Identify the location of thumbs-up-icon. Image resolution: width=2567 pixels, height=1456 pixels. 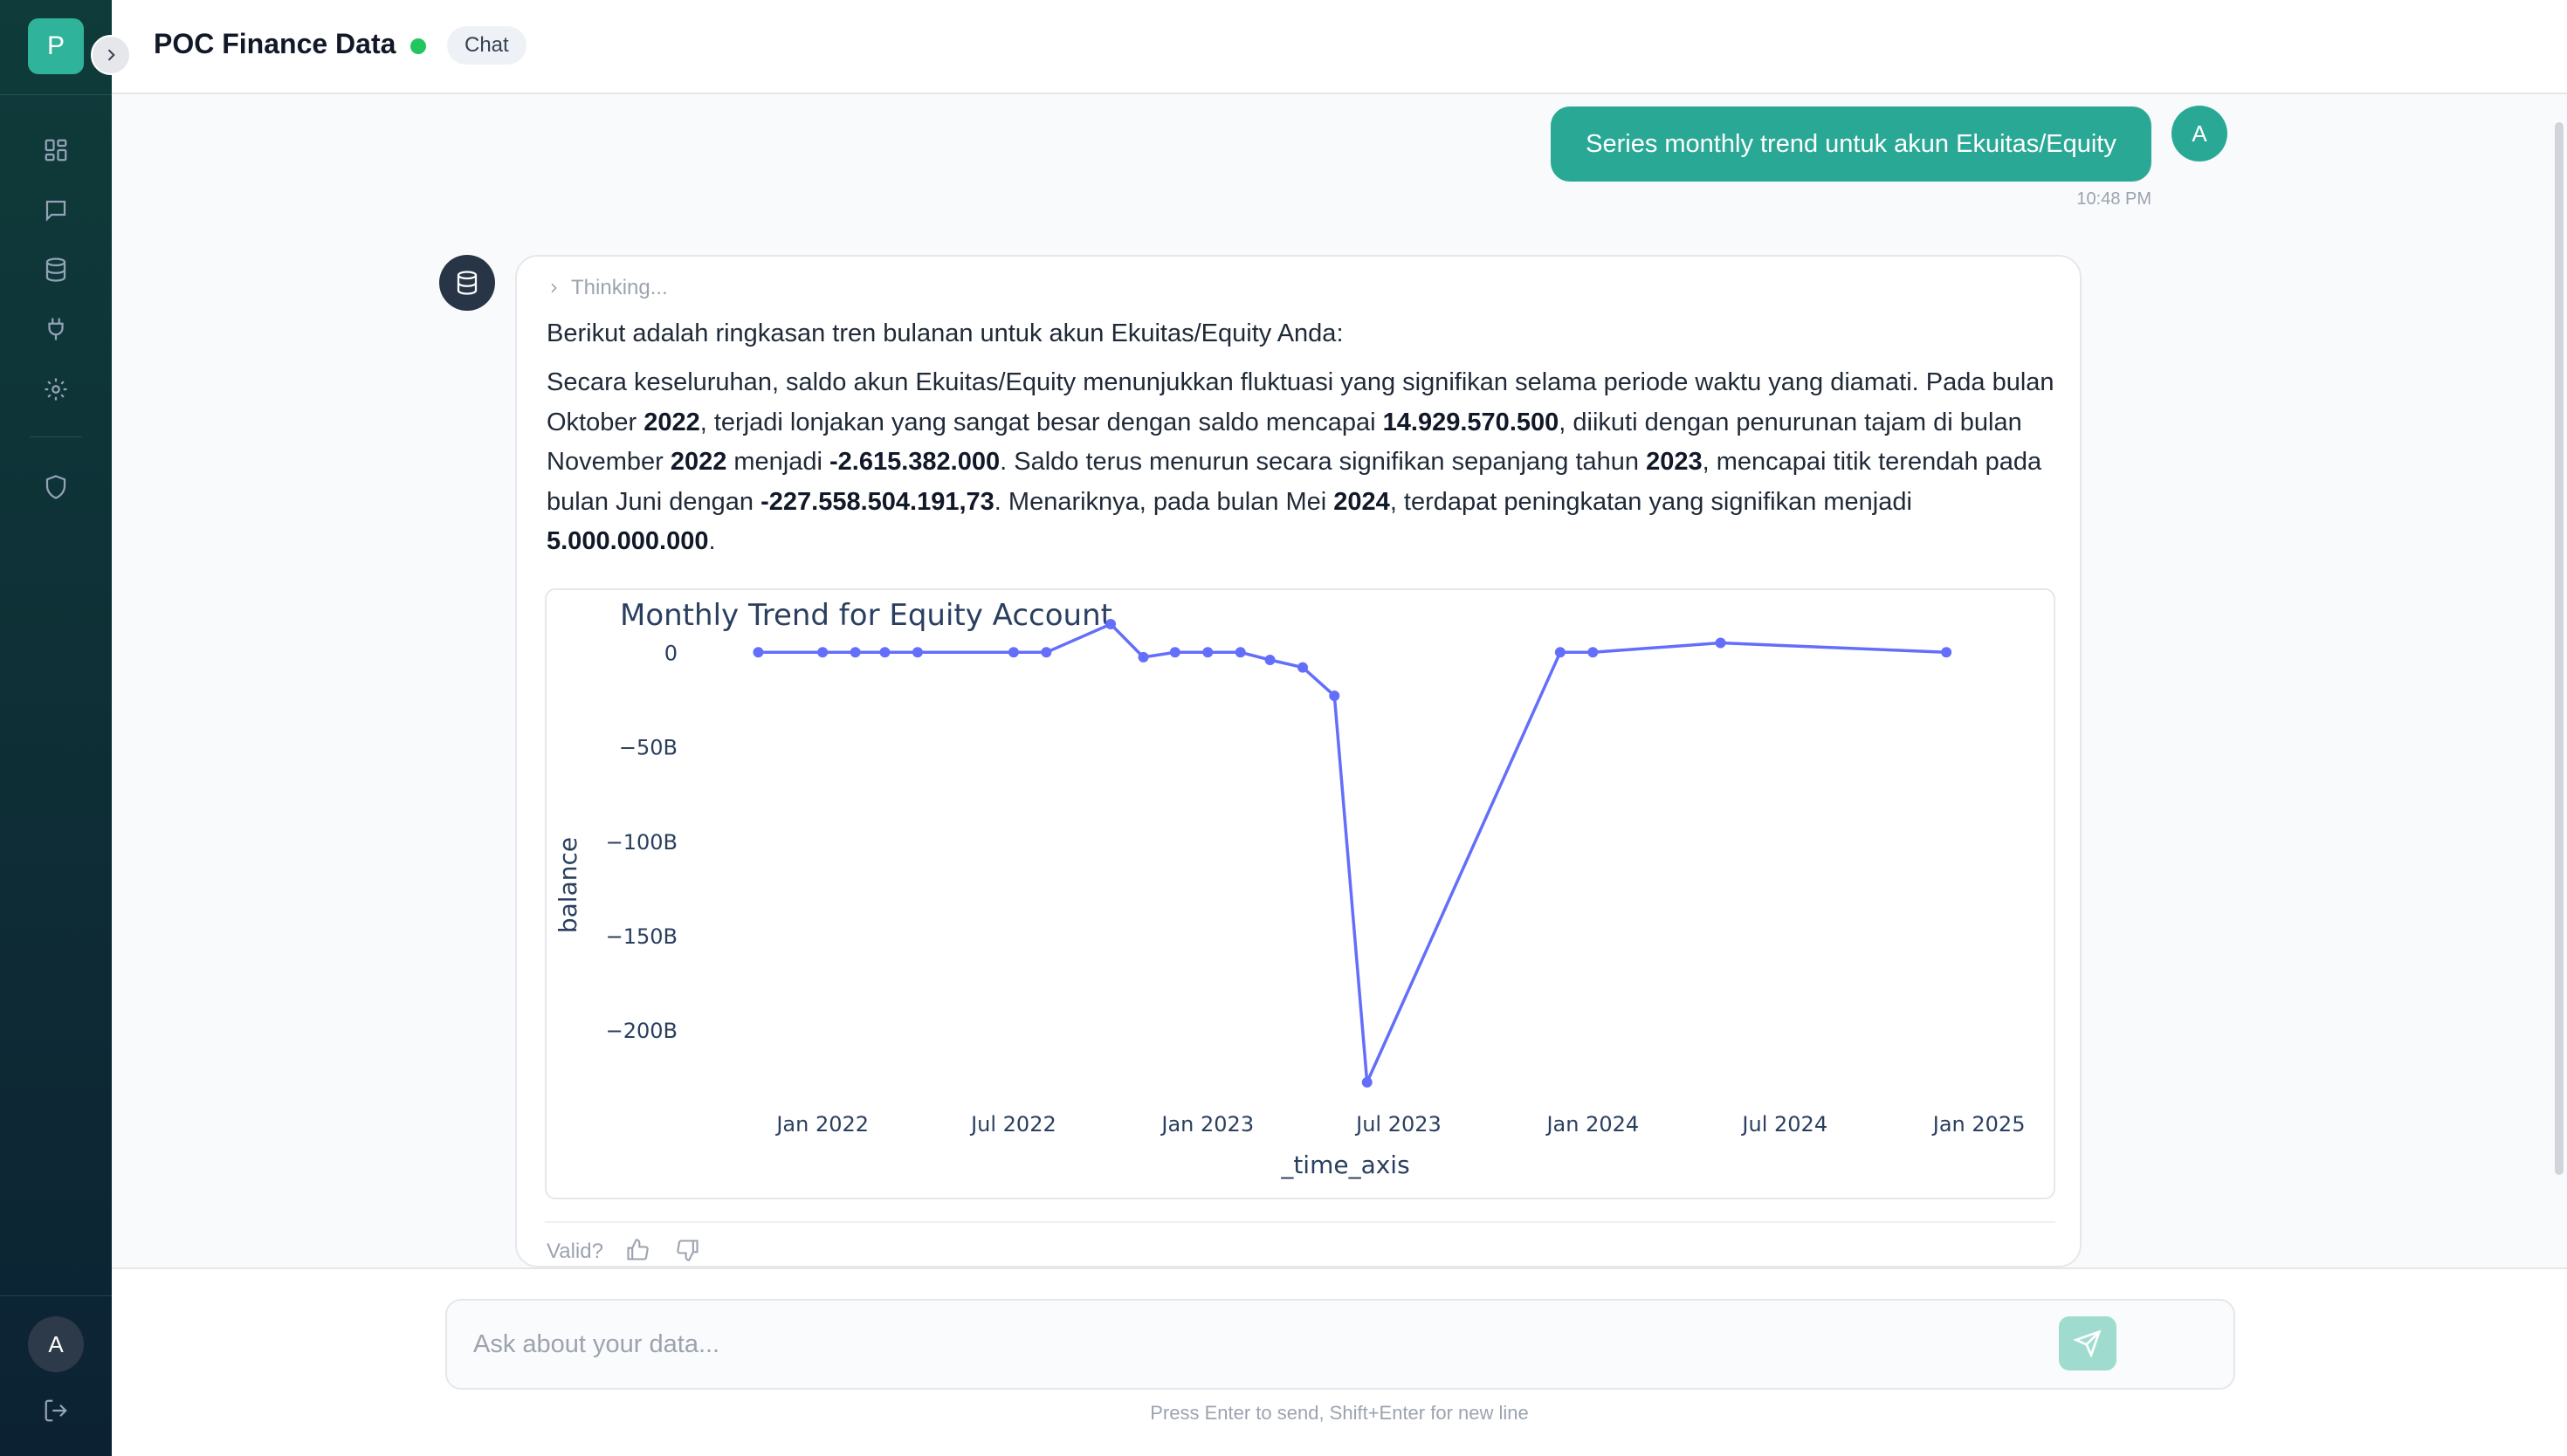
(638, 1249).